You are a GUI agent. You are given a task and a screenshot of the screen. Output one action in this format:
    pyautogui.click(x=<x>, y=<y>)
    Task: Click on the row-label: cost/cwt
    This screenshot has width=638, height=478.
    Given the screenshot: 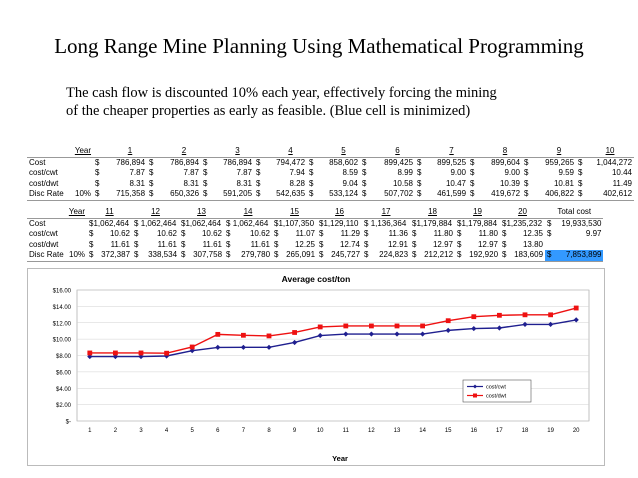 What is the action you would take?
    pyautogui.click(x=43, y=234)
    